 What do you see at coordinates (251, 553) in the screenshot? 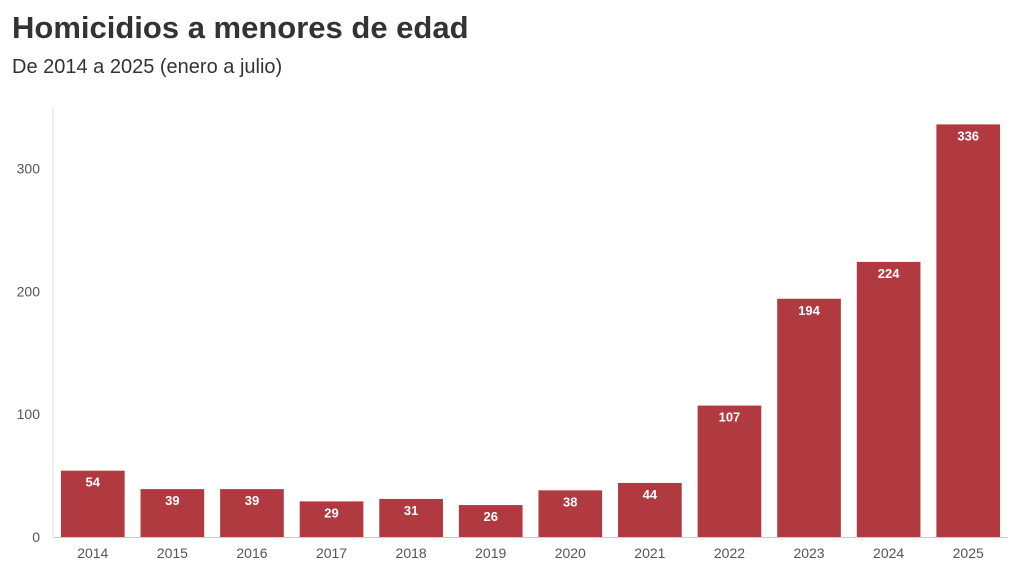
I see `x-tick-label: 2016` at bounding box center [251, 553].